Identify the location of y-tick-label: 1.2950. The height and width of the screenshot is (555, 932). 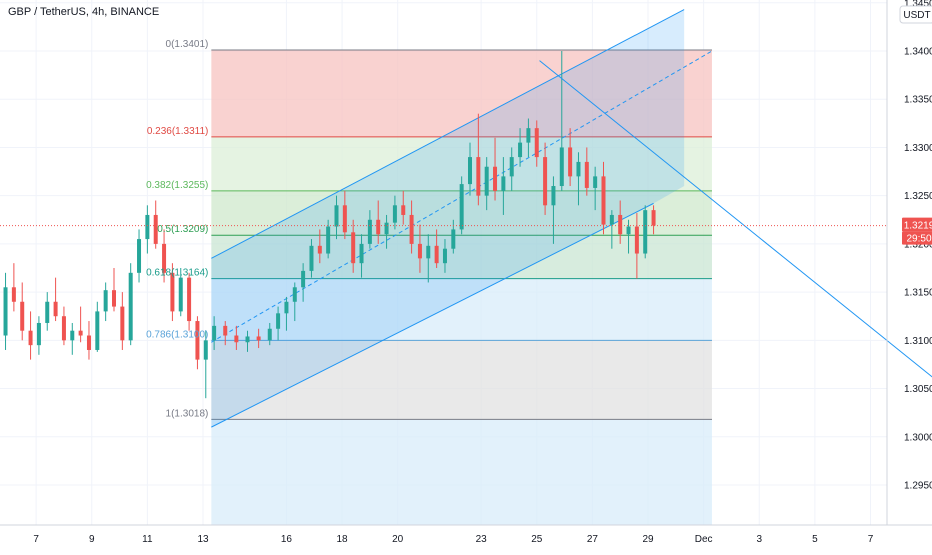
(918, 486).